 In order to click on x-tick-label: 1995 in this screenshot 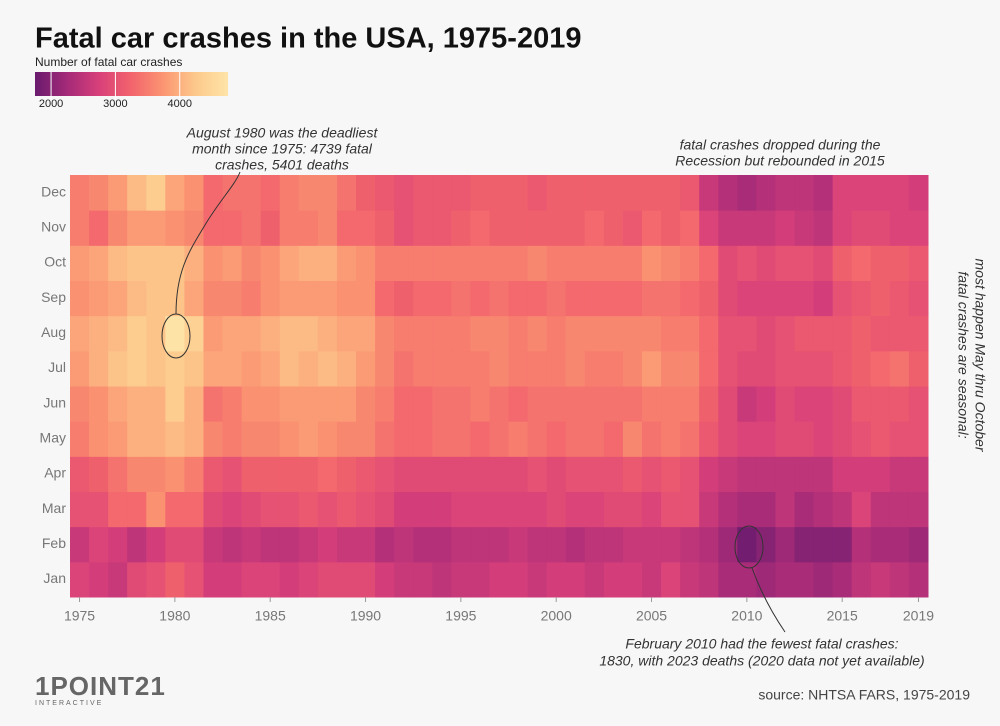, I will do `click(460, 616)`.